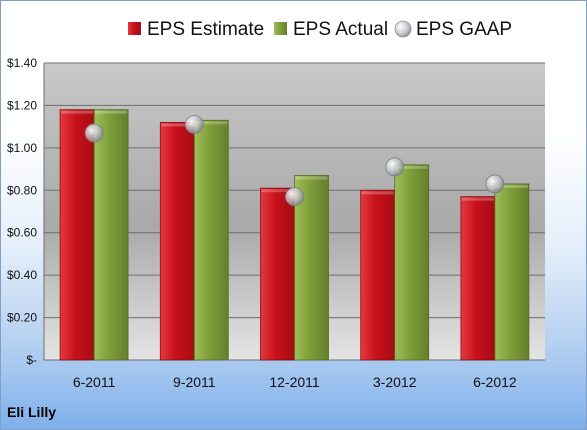  I want to click on bar-eps-estimate-6-2011, so click(77, 235).